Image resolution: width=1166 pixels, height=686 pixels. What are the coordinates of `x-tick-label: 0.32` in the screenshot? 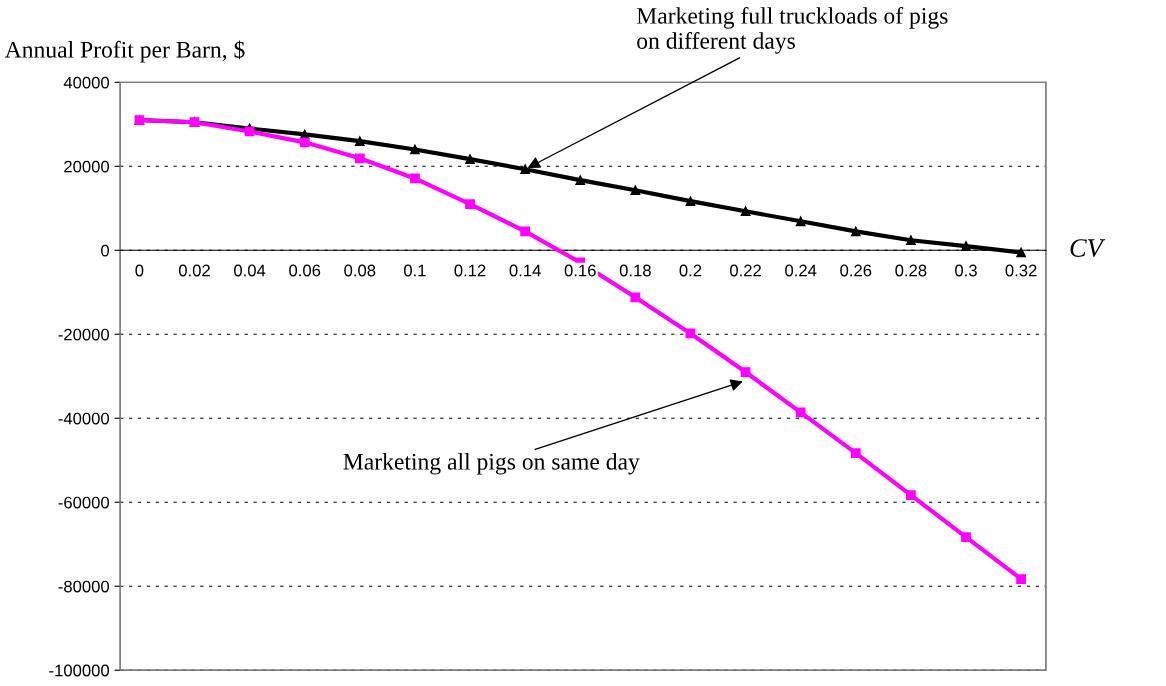 It's located at (1021, 270).